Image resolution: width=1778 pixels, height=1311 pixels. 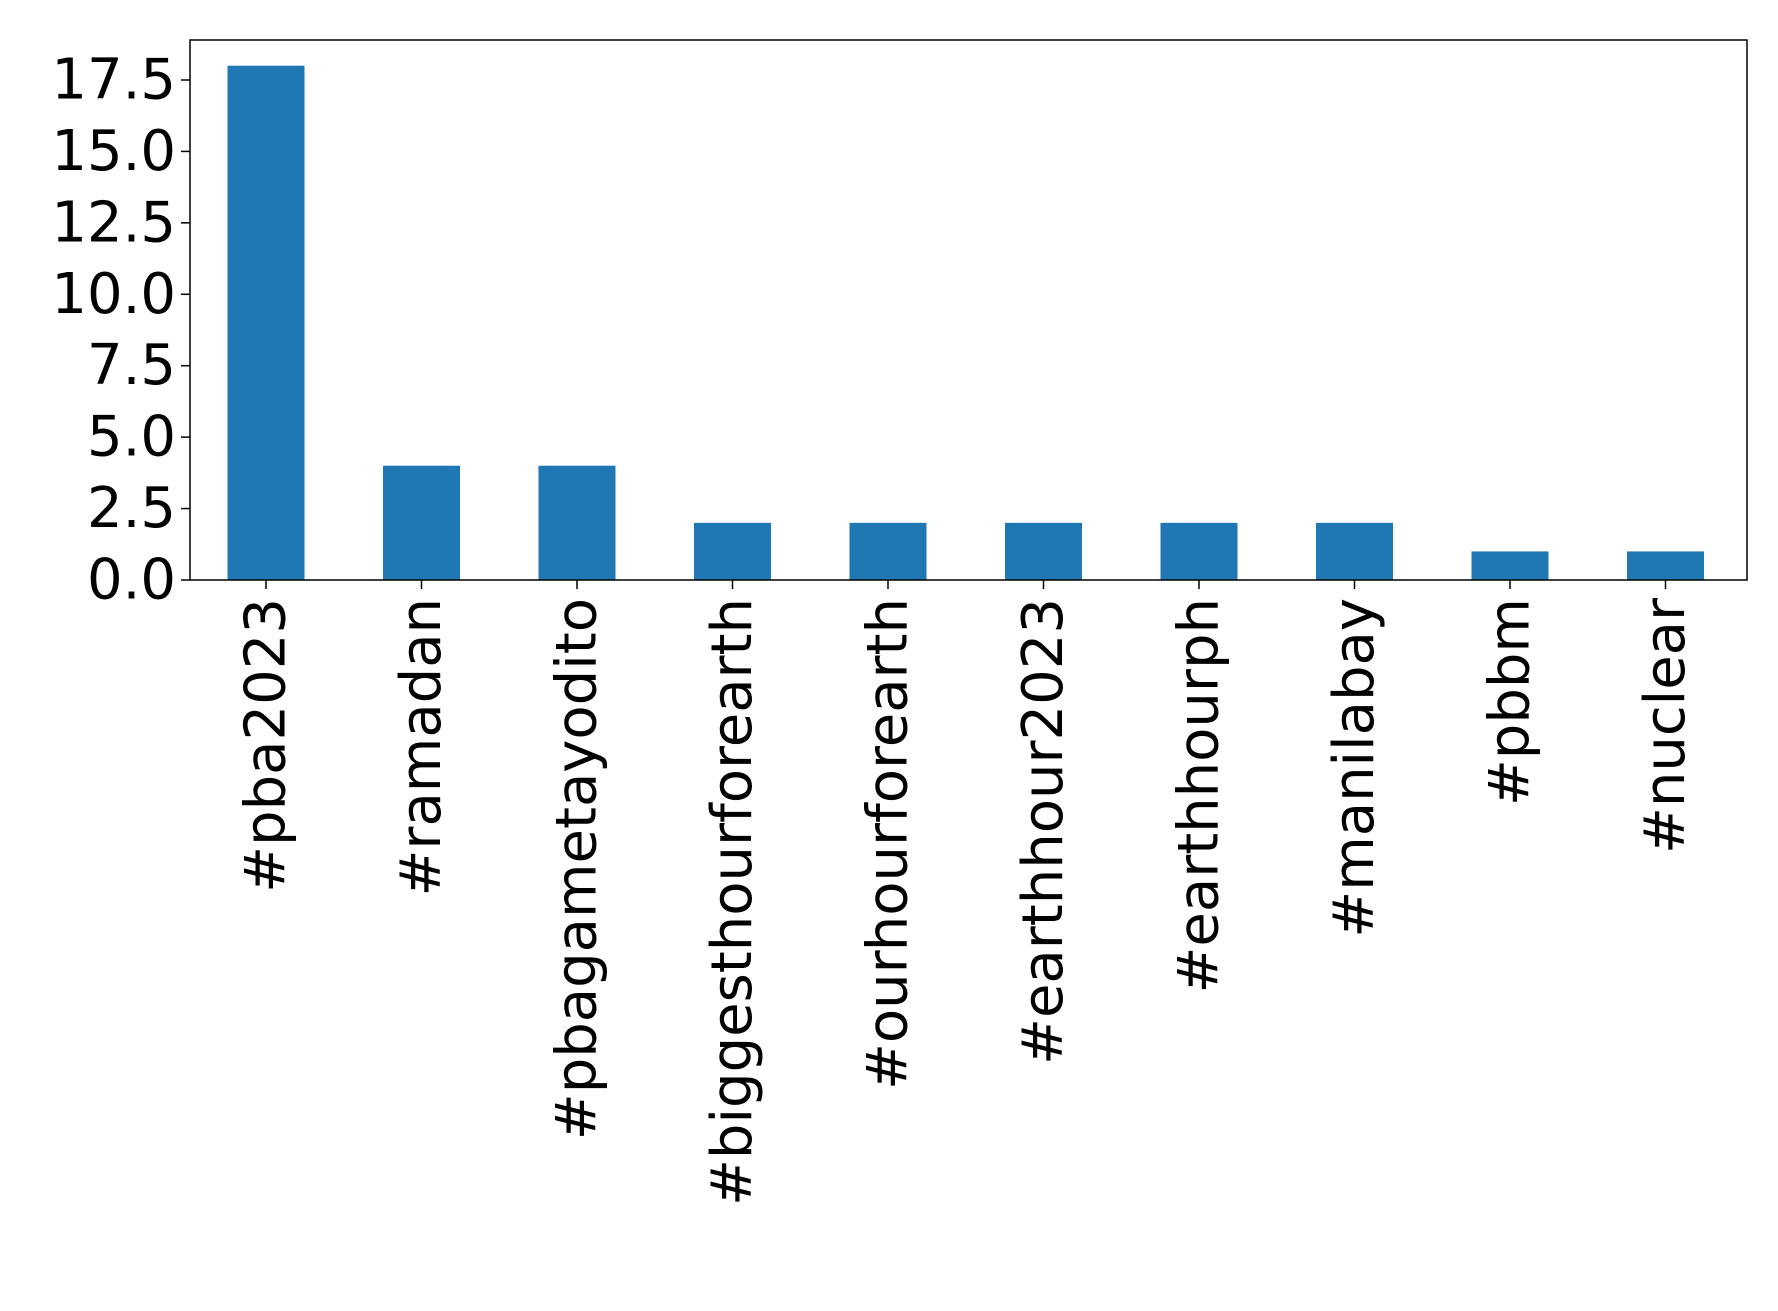 I want to click on y-tick-label: 17.5, so click(x=113, y=80).